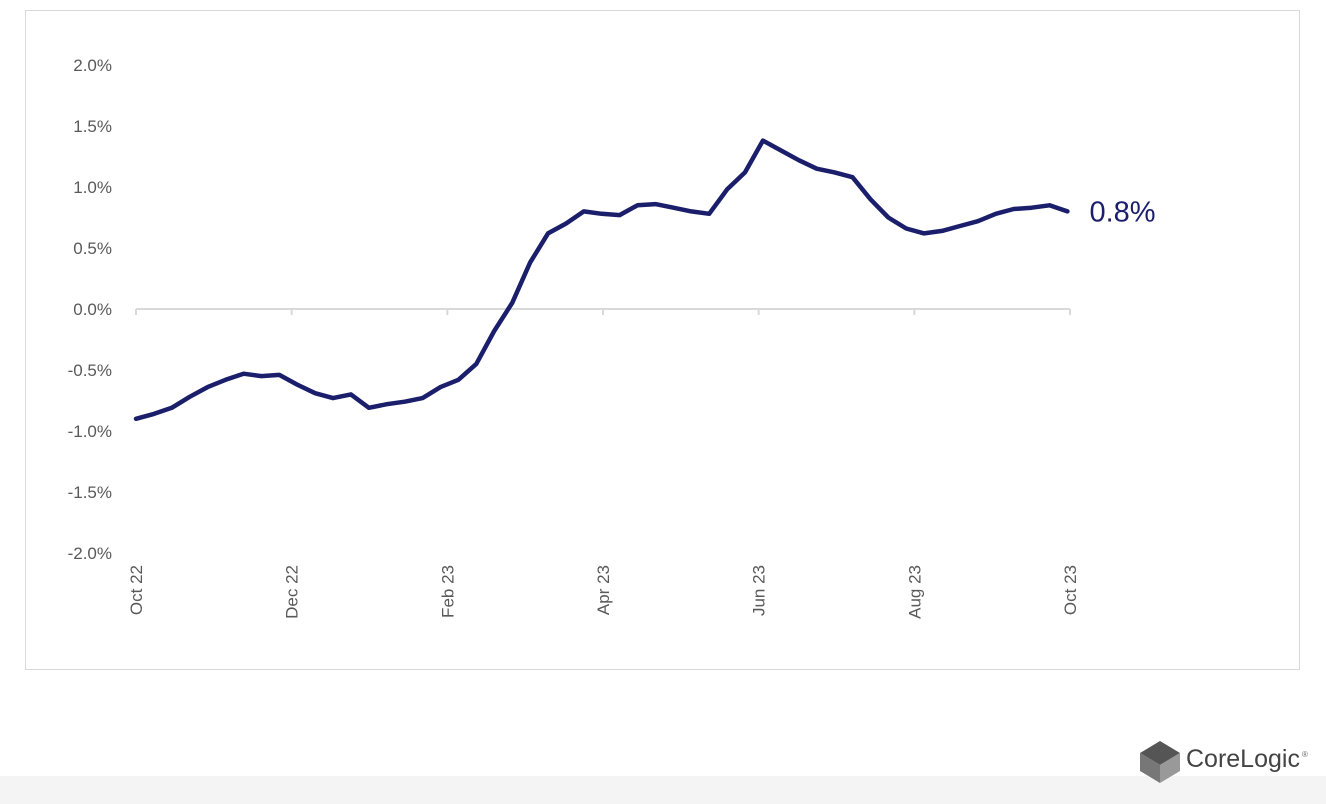  Describe the element at coordinates (90, 431) in the screenshot. I see `y-tick-label: -1.0%` at that location.